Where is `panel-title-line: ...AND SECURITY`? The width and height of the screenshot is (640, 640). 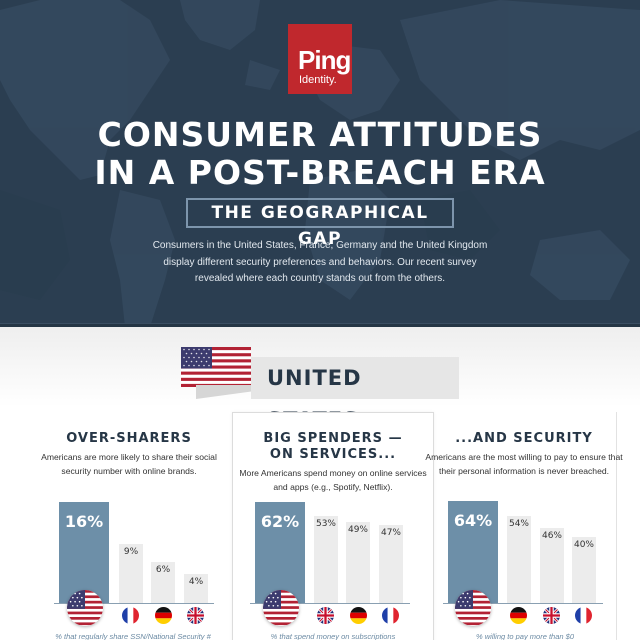 panel-title-line: ...AND SECURITY is located at coordinates (524, 438).